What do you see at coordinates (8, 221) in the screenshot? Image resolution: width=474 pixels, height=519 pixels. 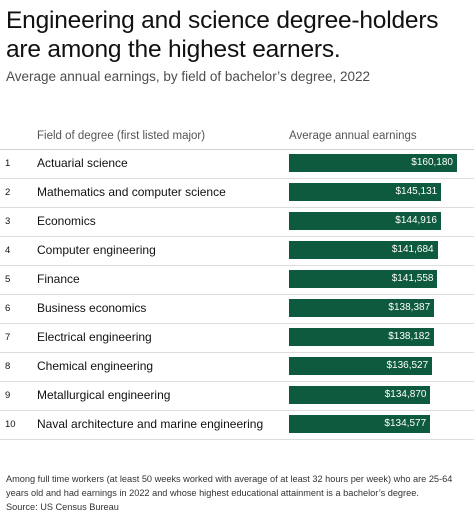 I see `rank-number: 3` at bounding box center [8, 221].